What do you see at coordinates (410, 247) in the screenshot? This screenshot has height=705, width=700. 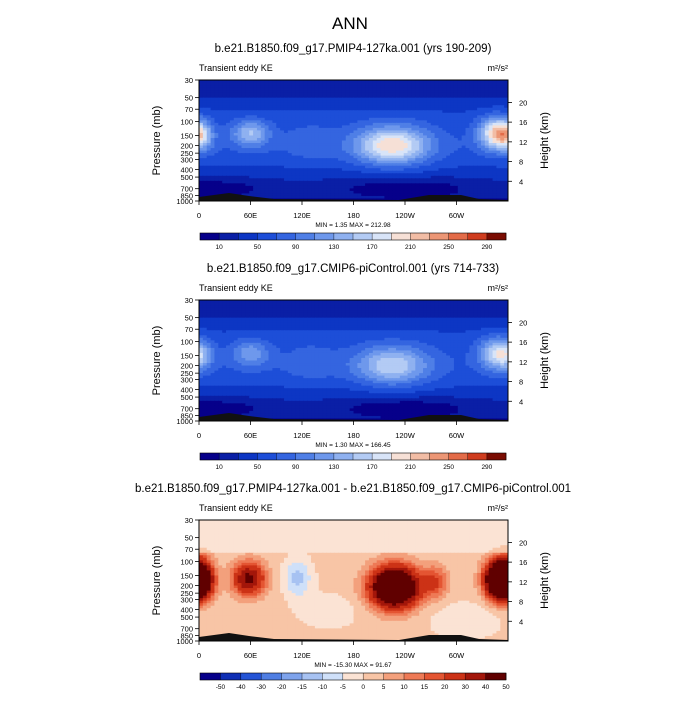 I see `colorbar-label: 210` at bounding box center [410, 247].